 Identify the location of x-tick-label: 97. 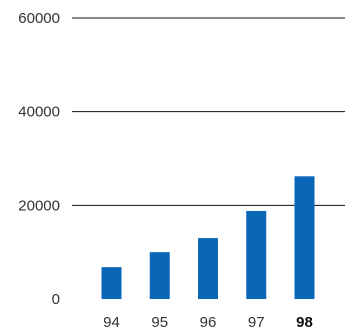
(256, 322).